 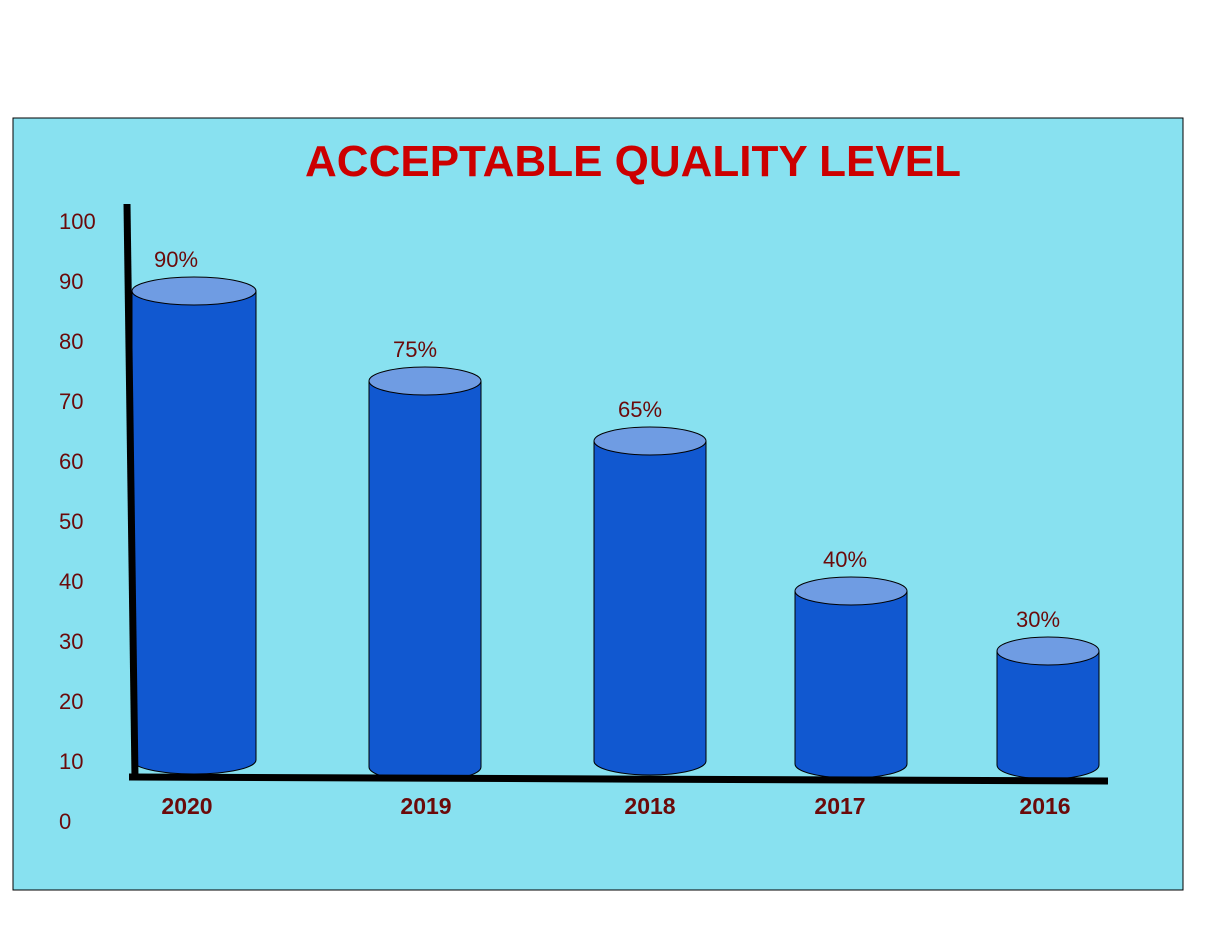 What do you see at coordinates (640, 409) in the screenshot?
I see `data-label: 65%` at bounding box center [640, 409].